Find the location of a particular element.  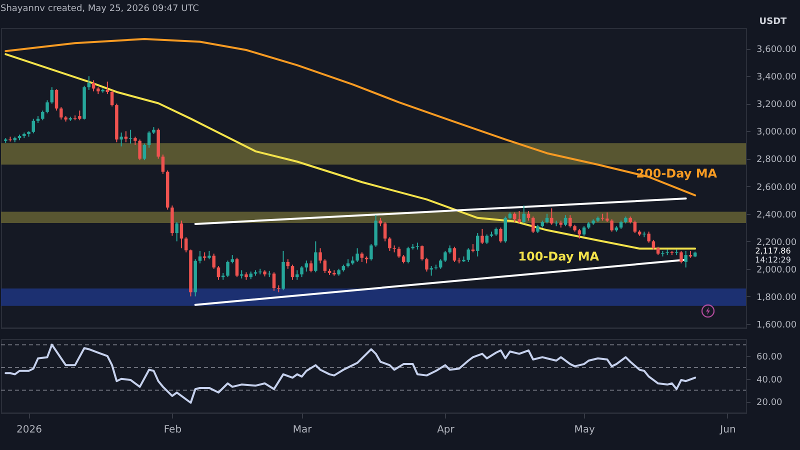

y-tick-label: 2,800.00 is located at coordinates (776, 160).